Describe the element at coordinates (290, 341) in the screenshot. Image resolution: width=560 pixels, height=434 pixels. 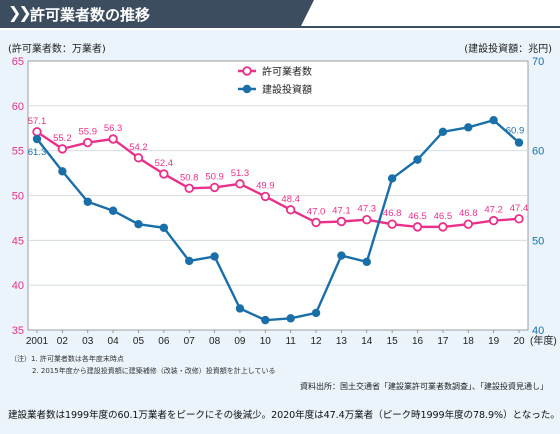
I see `x-tick-label: 11` at that location.